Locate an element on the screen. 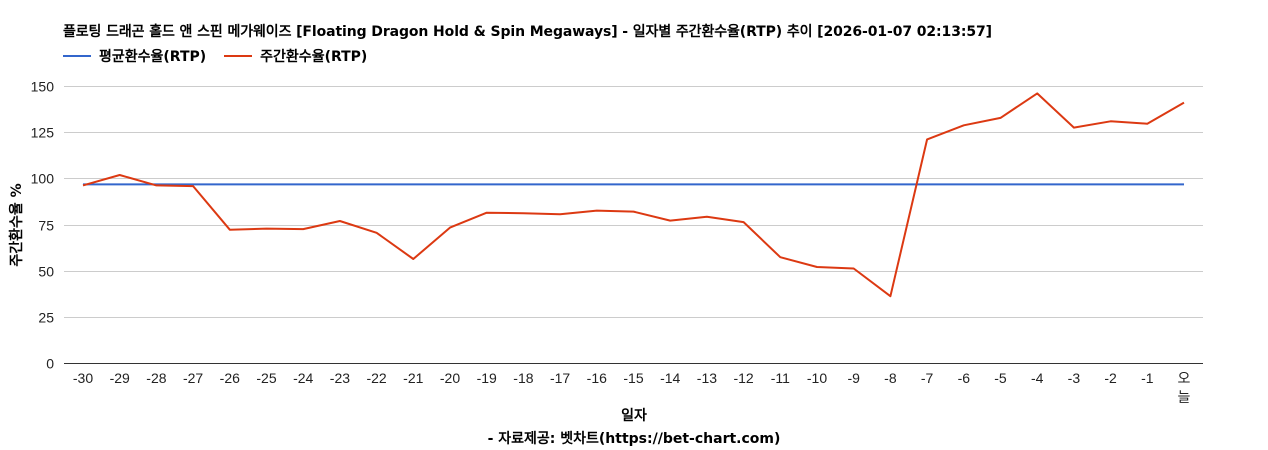 Image resolution: width=1268 pixels, height=450 pixels. x-tick-label: -13 is located at coordinates (707, 378).